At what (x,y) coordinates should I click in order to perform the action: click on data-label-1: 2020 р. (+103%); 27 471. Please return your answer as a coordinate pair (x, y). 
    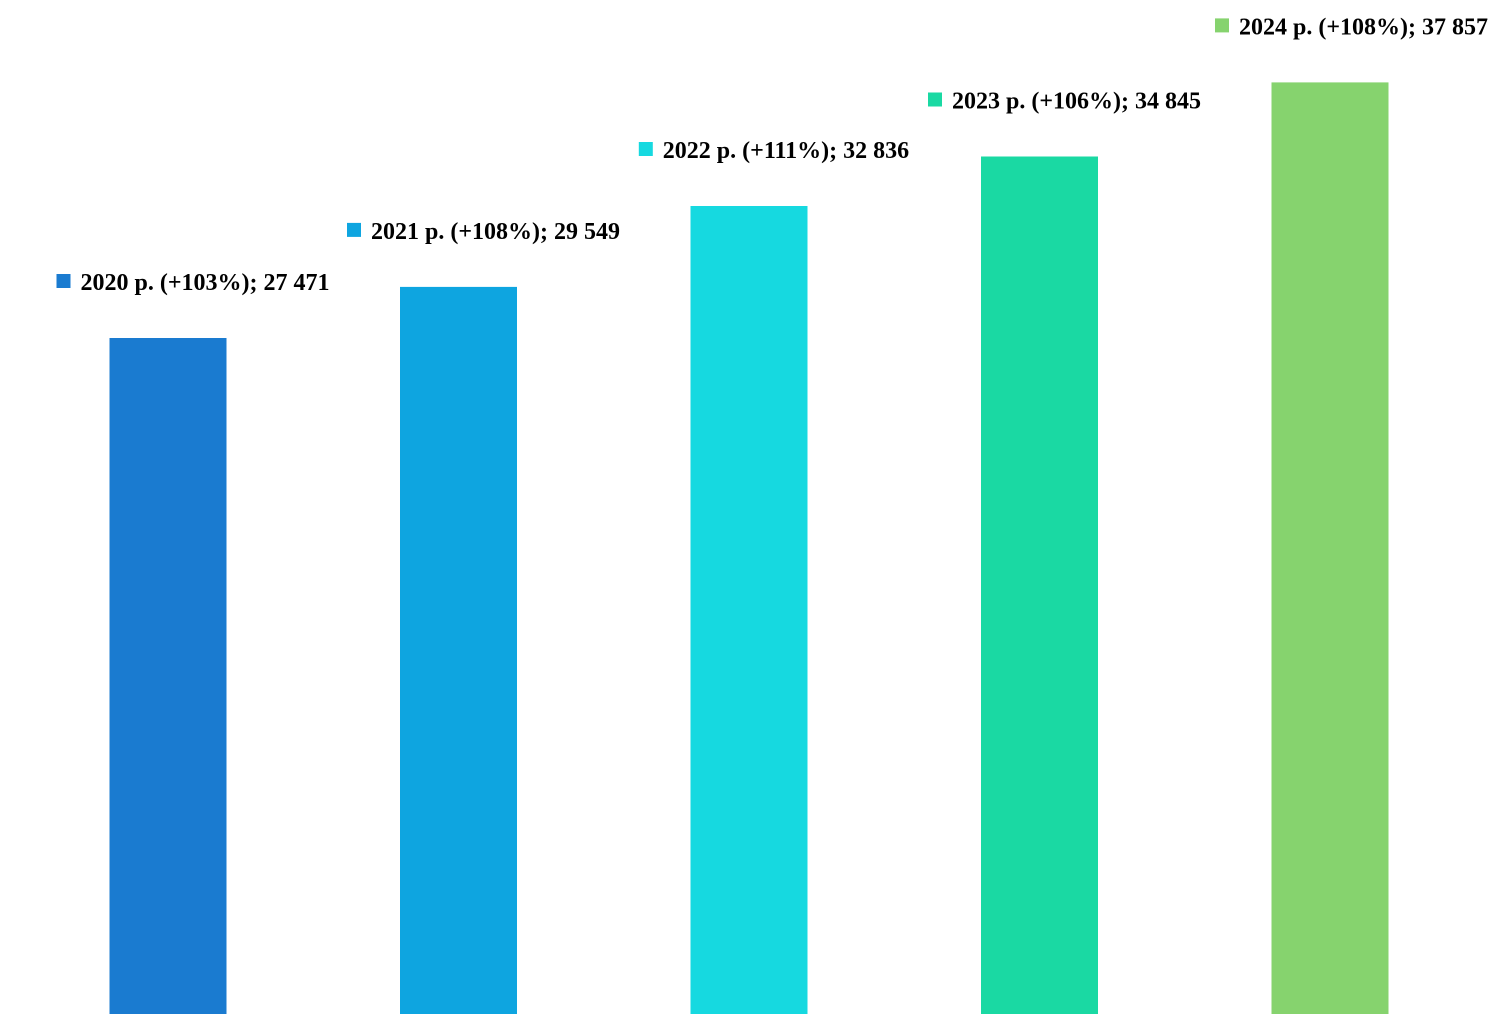
    Looking at the image, I should click on (205, 283).